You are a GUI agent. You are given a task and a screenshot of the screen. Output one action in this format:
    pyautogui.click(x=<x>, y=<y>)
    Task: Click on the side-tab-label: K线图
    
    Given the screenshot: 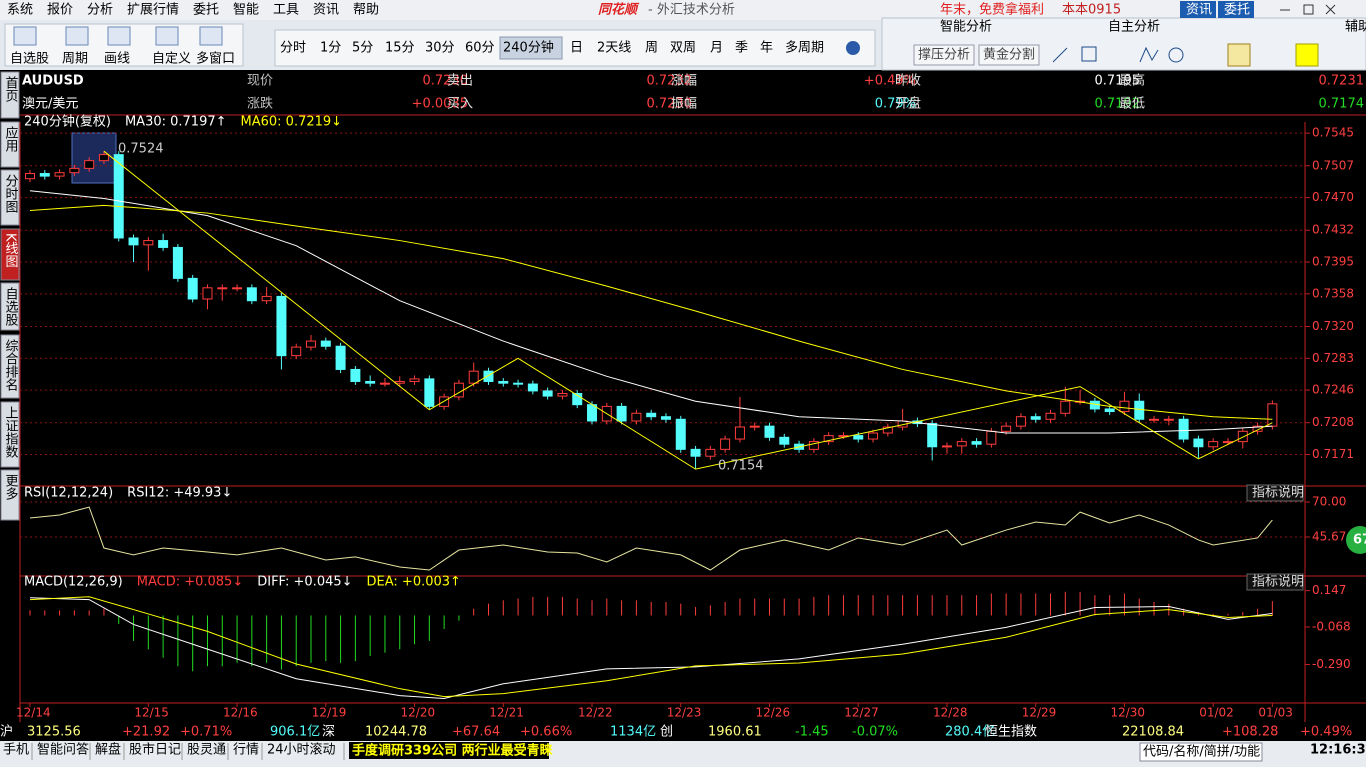 What is the action you would take?
    pyautogui.click(x=11, y=250)
    